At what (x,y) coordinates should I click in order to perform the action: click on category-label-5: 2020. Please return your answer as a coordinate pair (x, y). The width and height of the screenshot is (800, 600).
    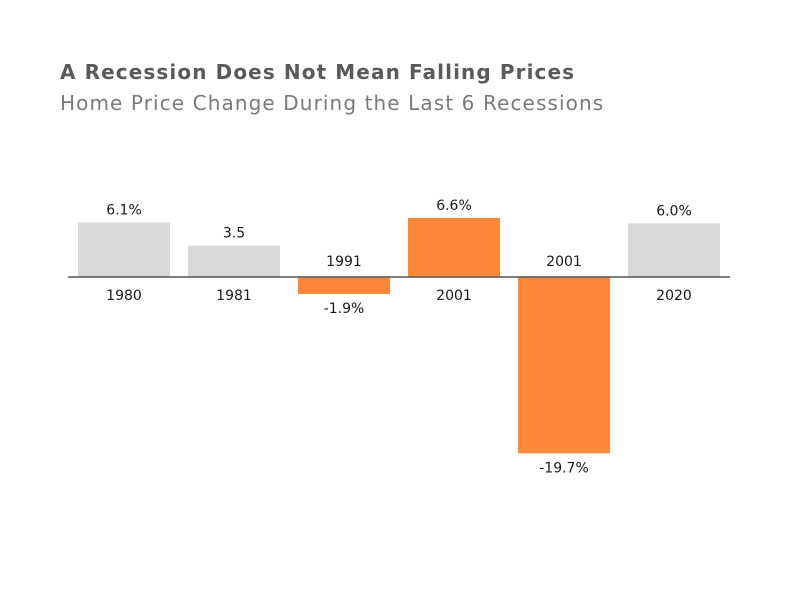
    Looking at the image, I should click on (674, 296).